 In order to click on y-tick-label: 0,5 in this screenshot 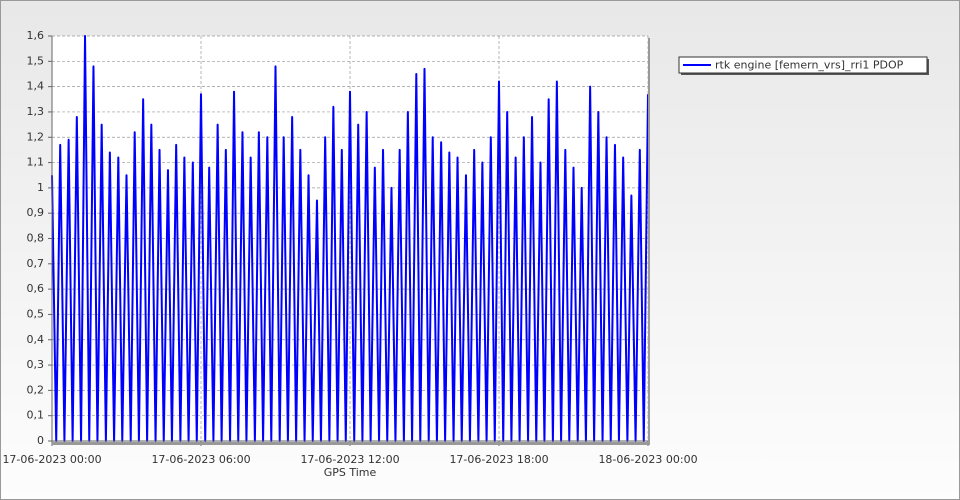, I will do `click(36, 313)`.